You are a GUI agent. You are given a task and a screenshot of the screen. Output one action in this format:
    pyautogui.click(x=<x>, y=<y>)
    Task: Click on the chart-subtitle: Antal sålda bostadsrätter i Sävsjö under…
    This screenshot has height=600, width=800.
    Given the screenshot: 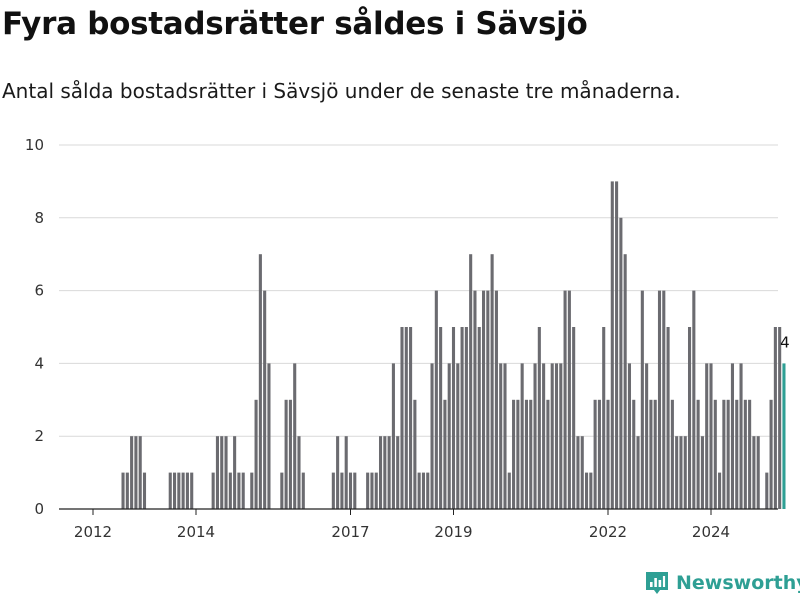 What is the action you would take?
    pyautogui.click(x=341, y=91)
    